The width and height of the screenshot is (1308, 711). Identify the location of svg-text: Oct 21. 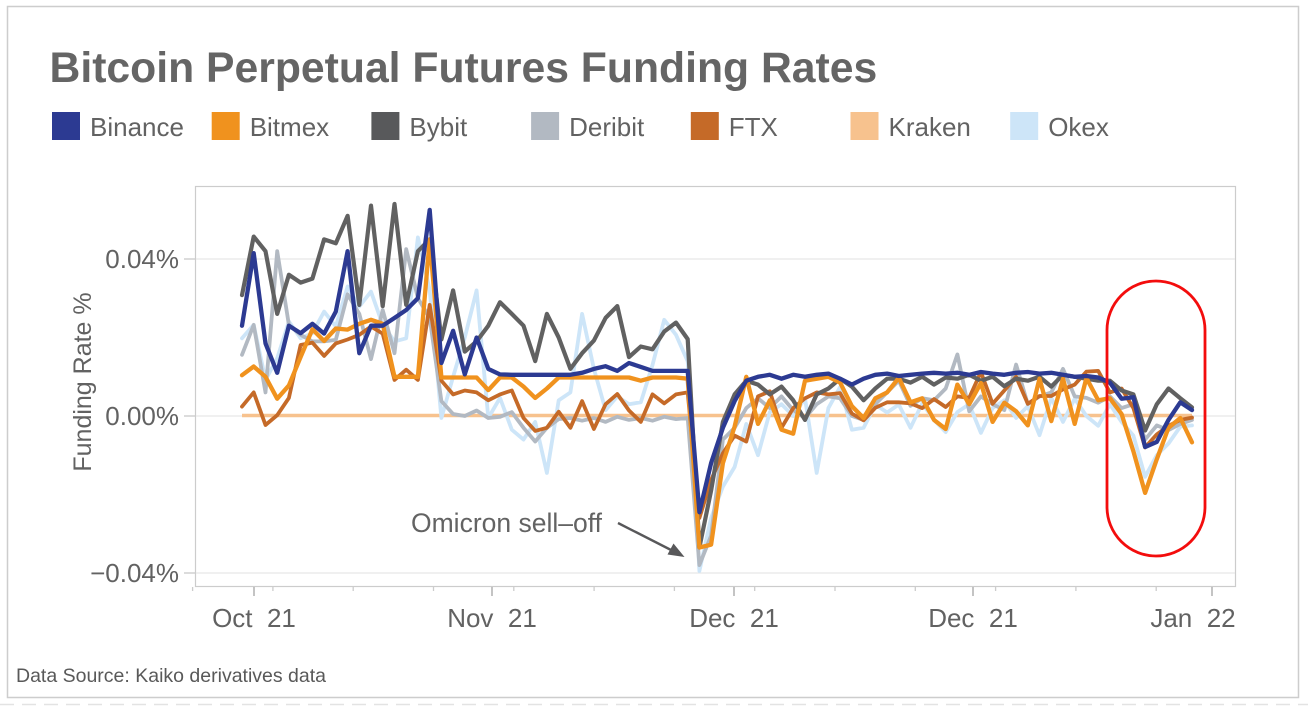
(254, 618).